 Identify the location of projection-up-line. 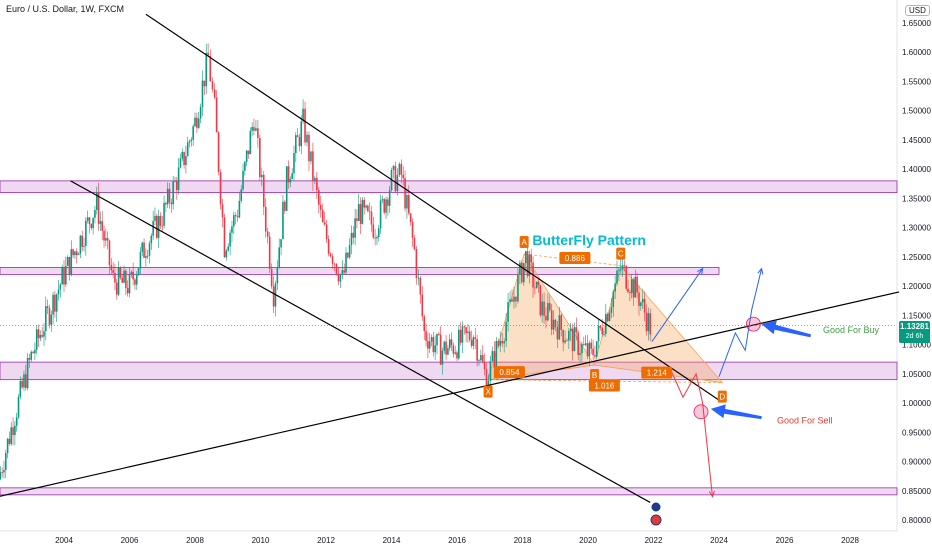
(677, 305).